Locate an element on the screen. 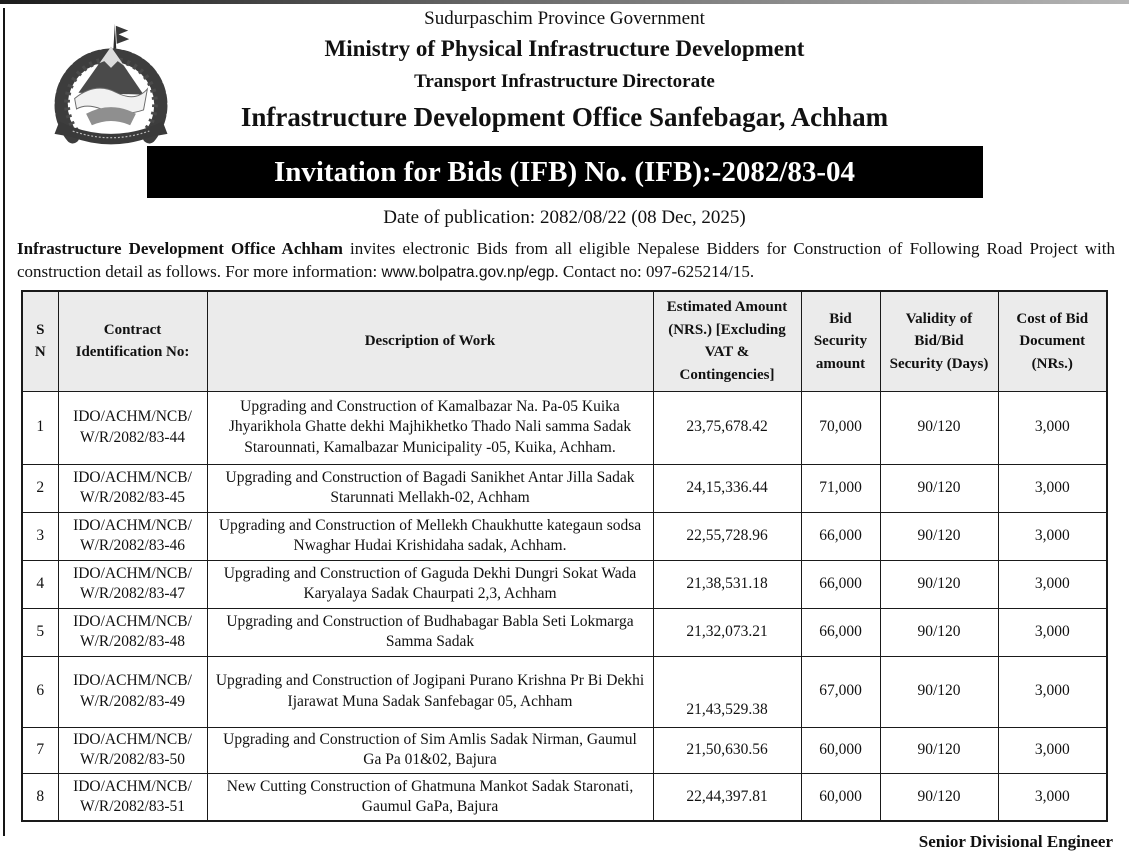 Image resolution: width=1129 pixels, height=852 pixels. contract-id-cell: IDO/ACHM/NCB/ W/R/2082/83-50 is located at coordinates (132, 750).